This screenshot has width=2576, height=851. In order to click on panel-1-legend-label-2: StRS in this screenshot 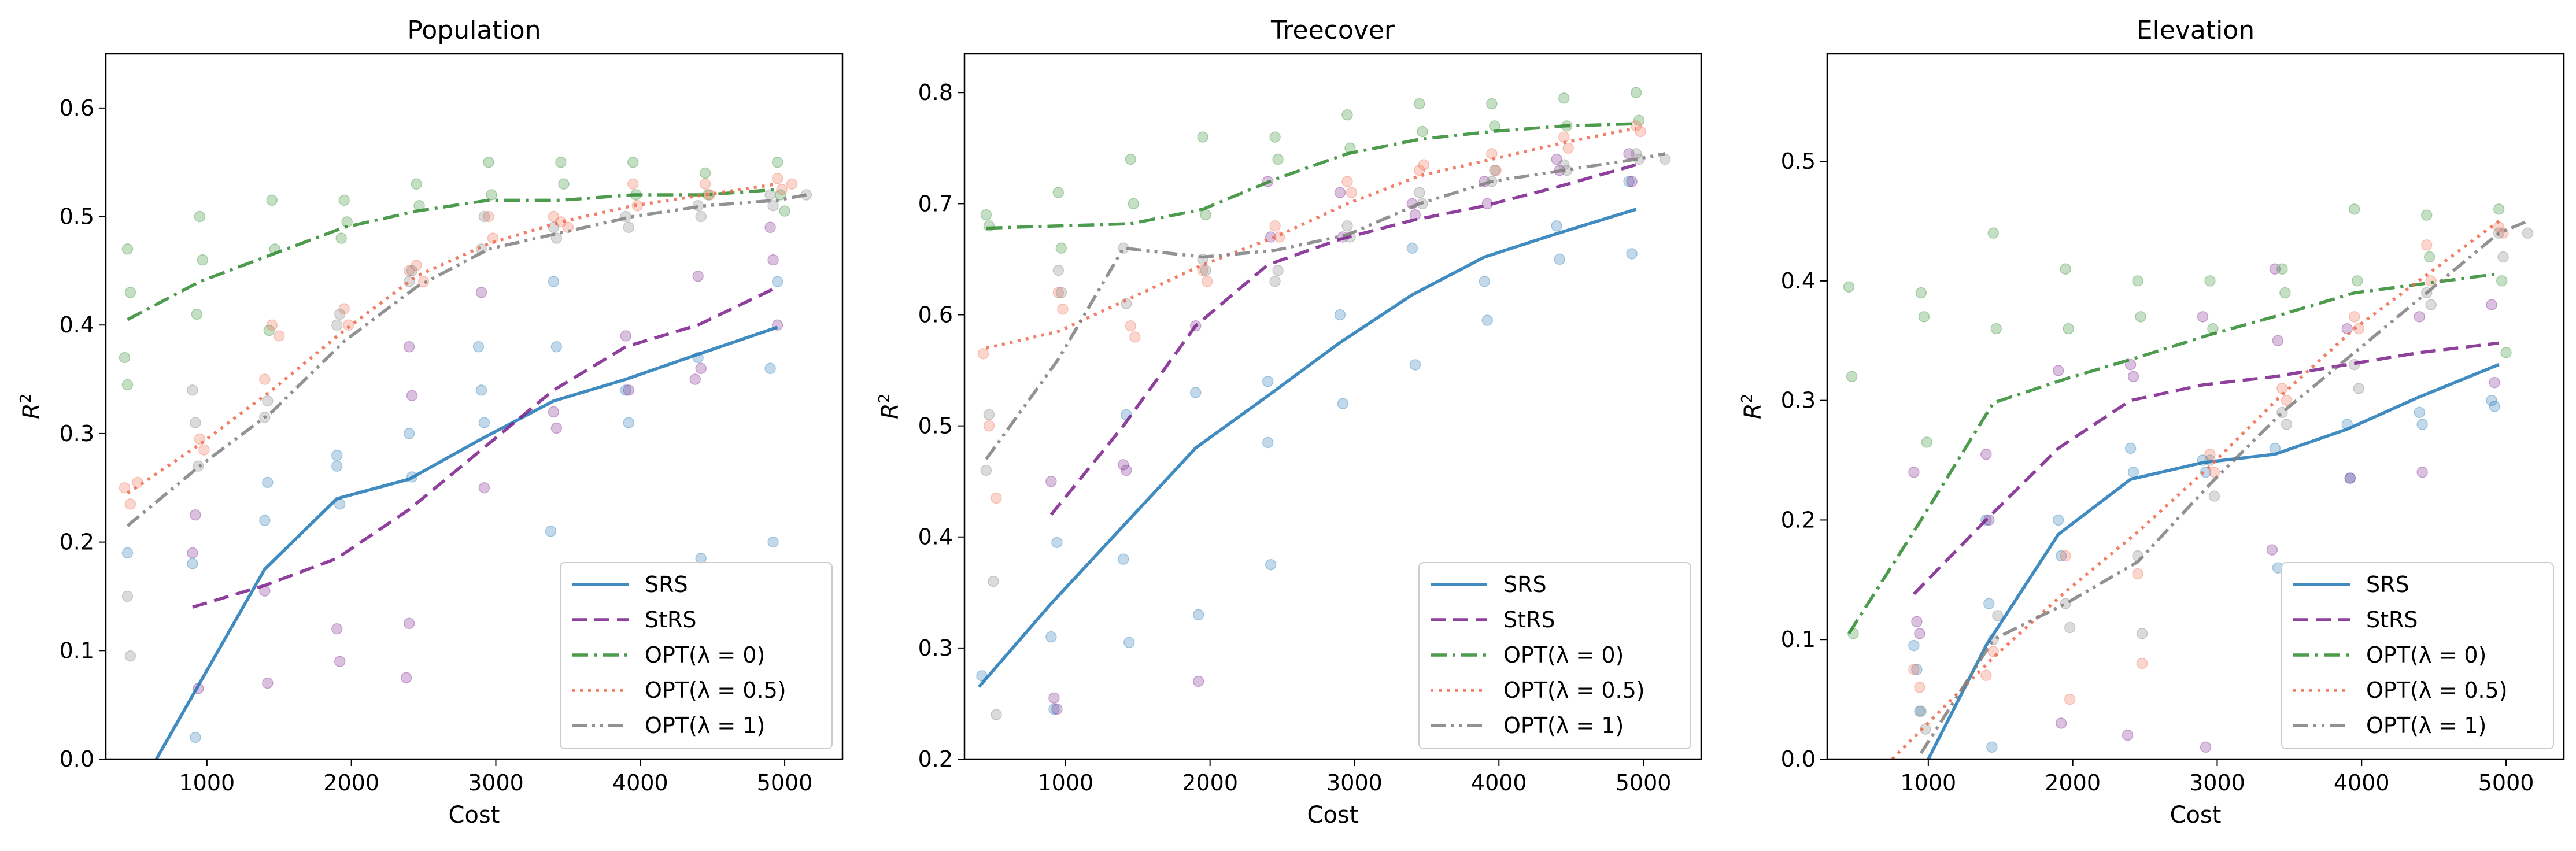, I will do `click(671, 620)`.